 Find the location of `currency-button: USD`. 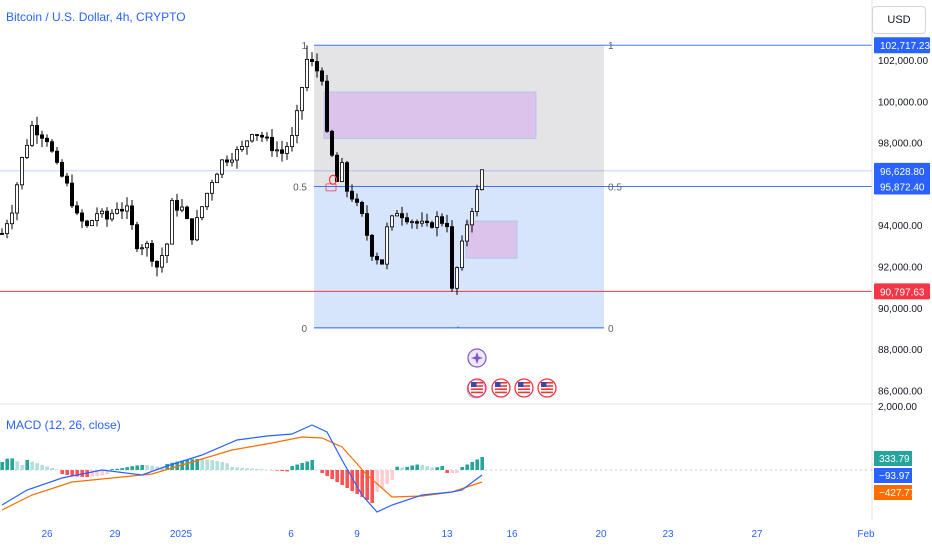

currency-button: USD is located at coordinates (899, 20).